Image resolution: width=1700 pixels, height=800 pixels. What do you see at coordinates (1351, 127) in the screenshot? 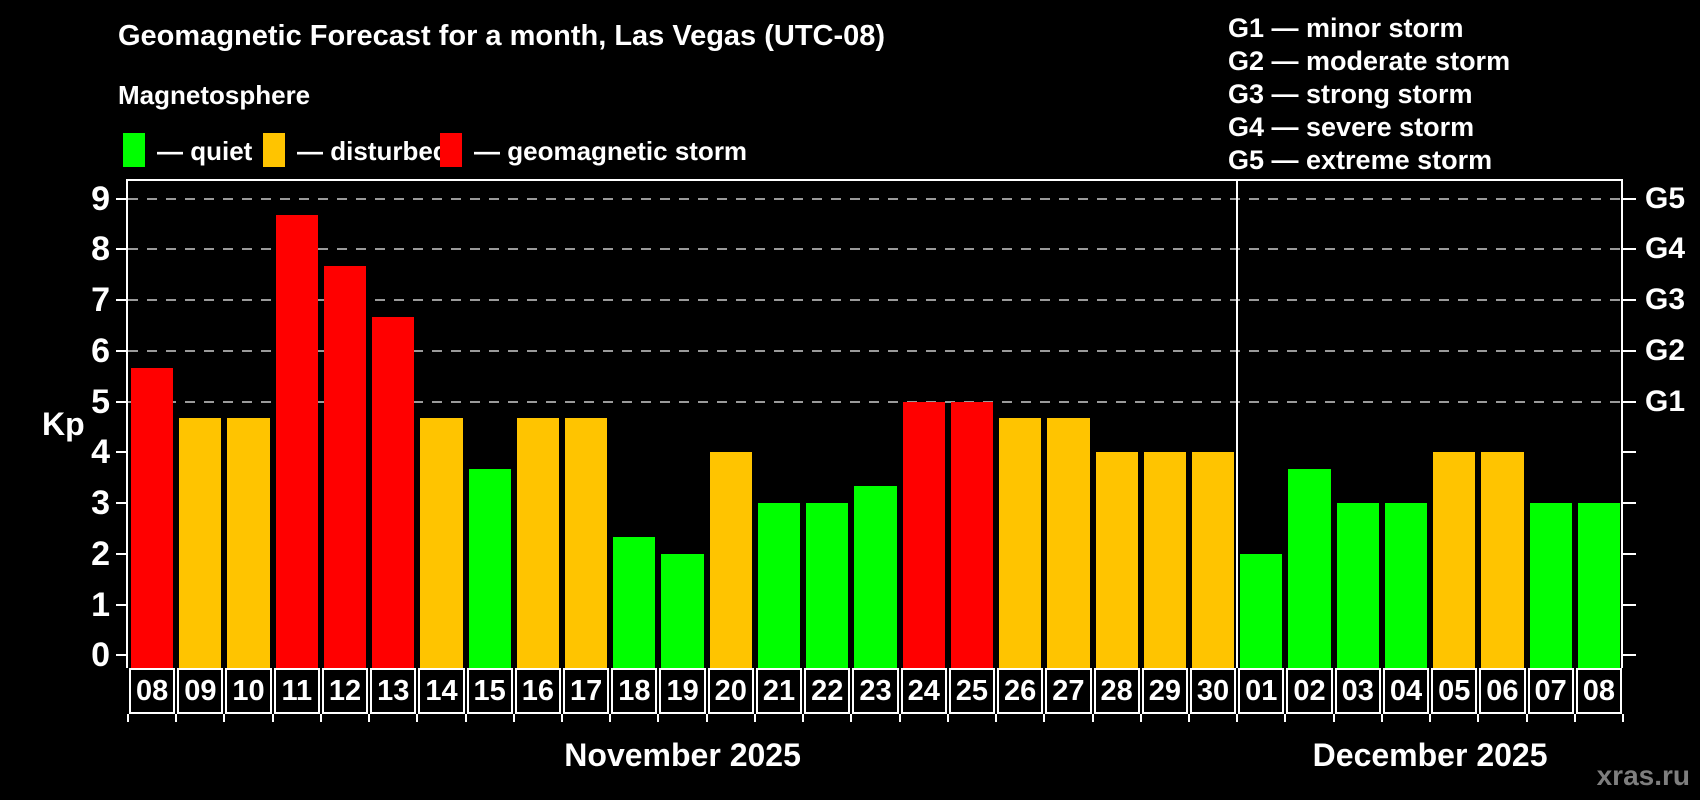
I see `storm-scale-g4: G4 — severe storm` at bounding box center [1351, 127].